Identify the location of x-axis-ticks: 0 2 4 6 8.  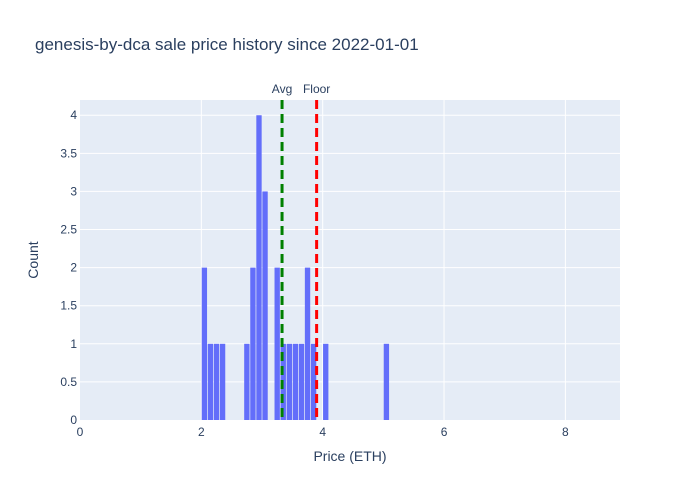
(323, 432).